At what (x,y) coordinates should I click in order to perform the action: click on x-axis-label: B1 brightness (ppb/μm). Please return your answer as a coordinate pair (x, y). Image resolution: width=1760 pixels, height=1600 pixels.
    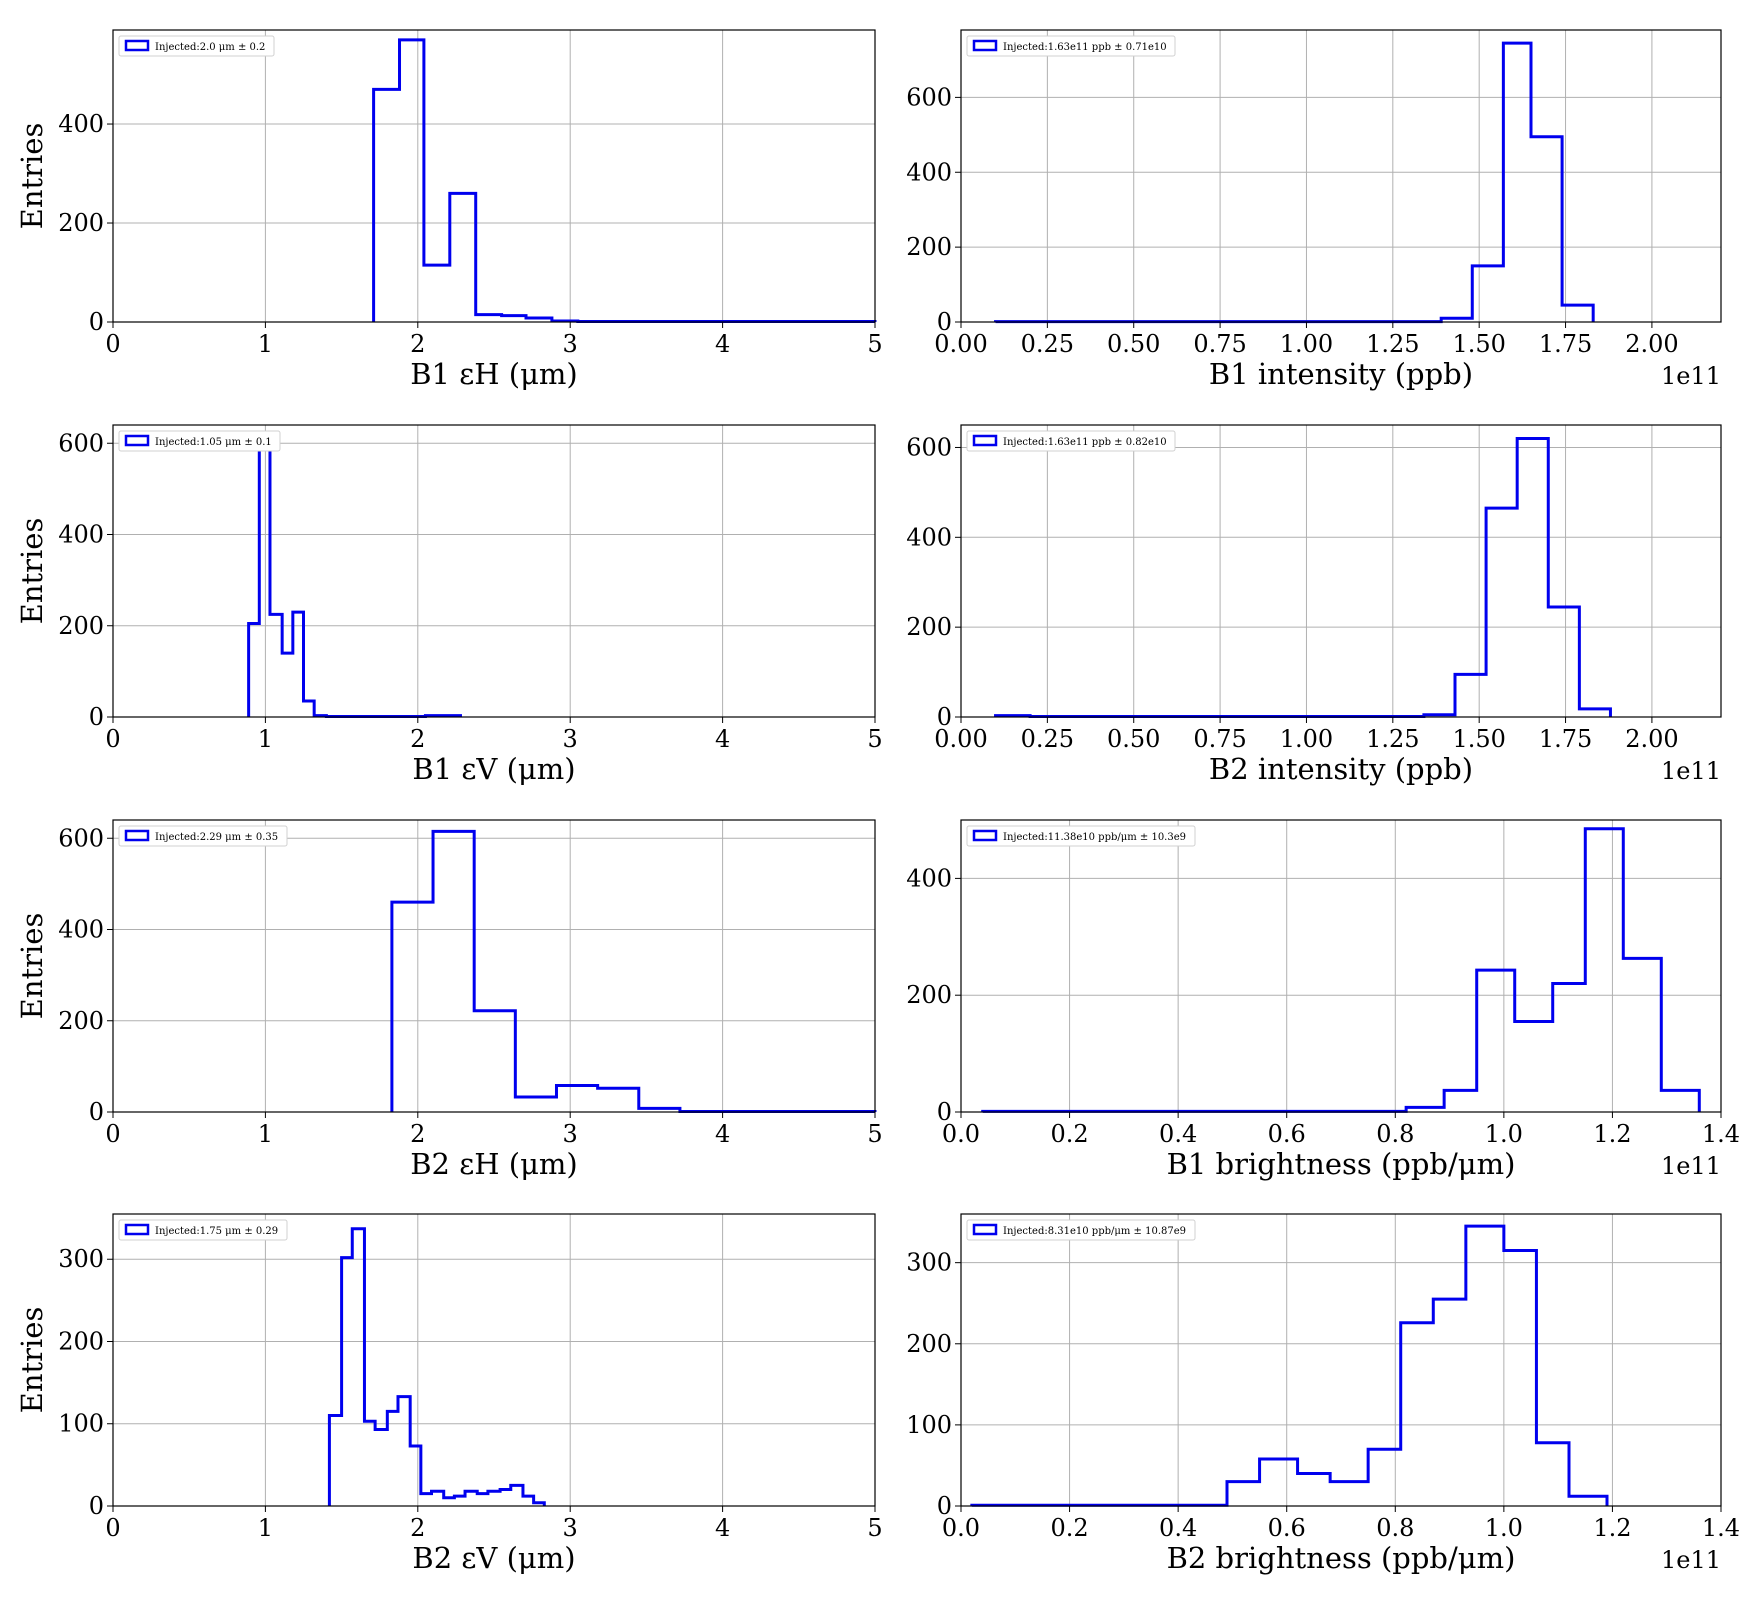
    Looking at the image, I should click on (1341, 1164).